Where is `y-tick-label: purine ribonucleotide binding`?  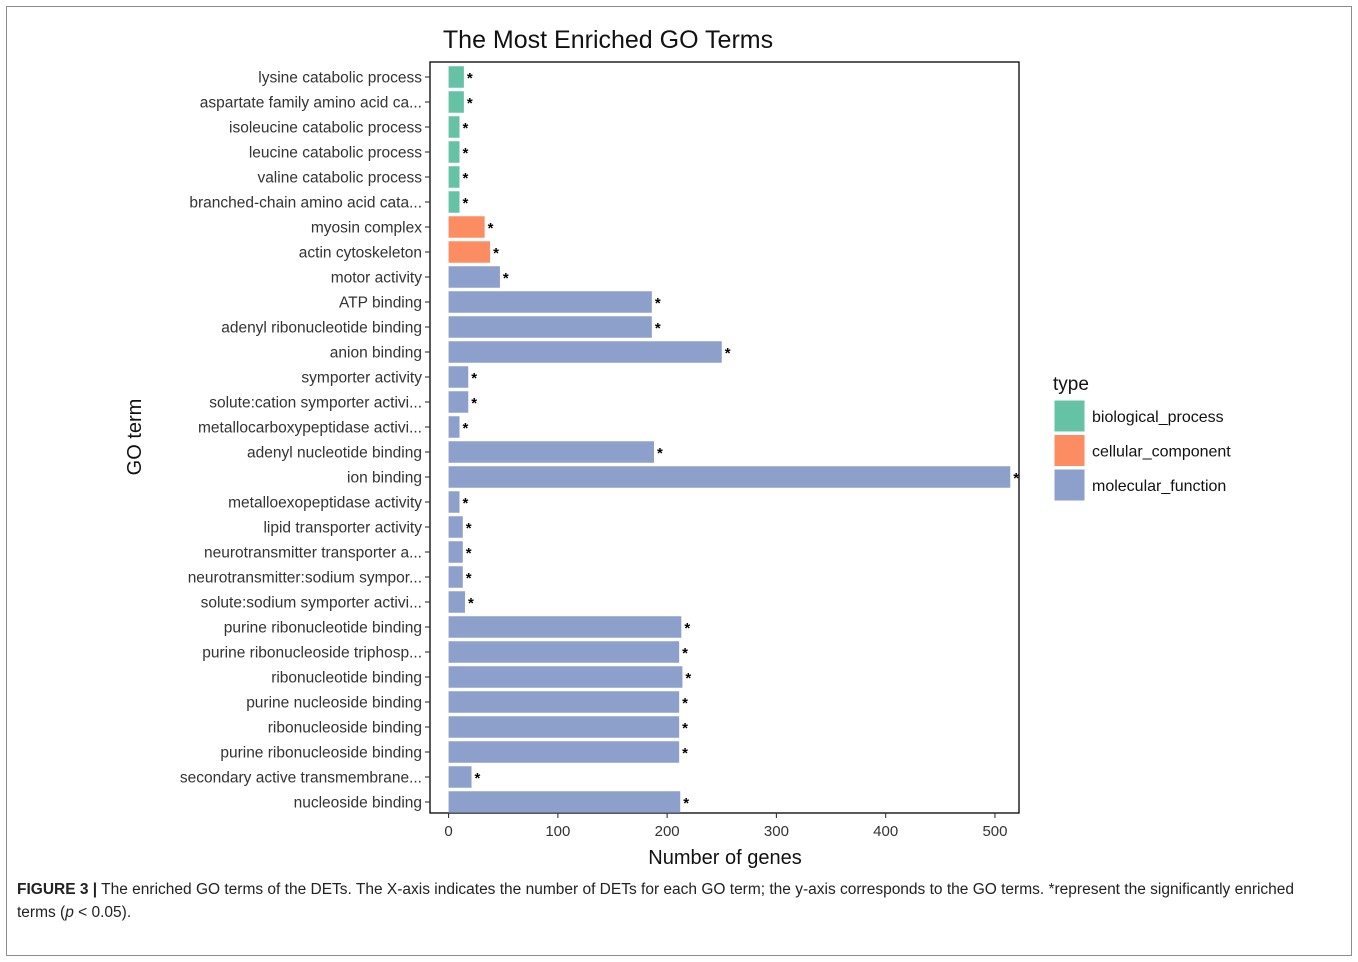 y-tick-label: purine ribonucleotide binding is located at coordinates (323, 628).